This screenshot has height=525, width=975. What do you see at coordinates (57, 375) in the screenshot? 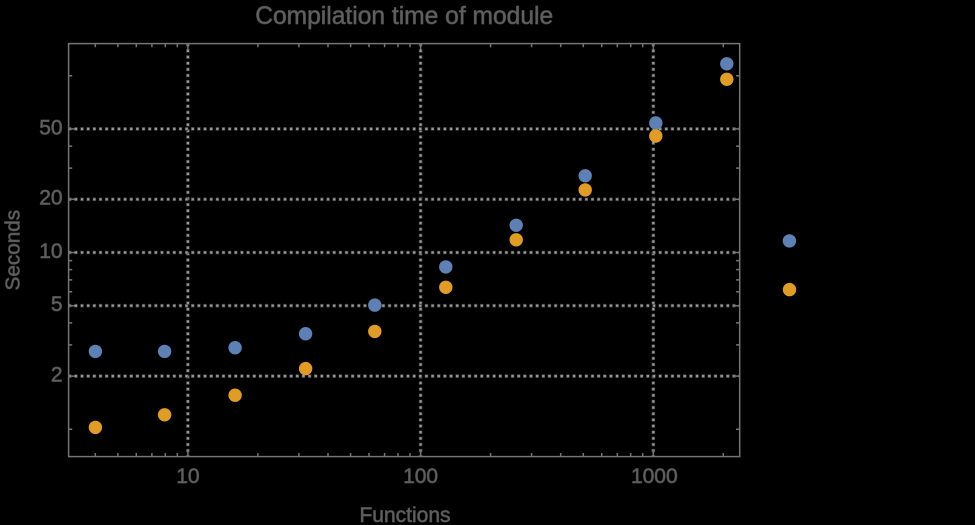
I see `svg-text: 2` at bounding box center [57, 375].